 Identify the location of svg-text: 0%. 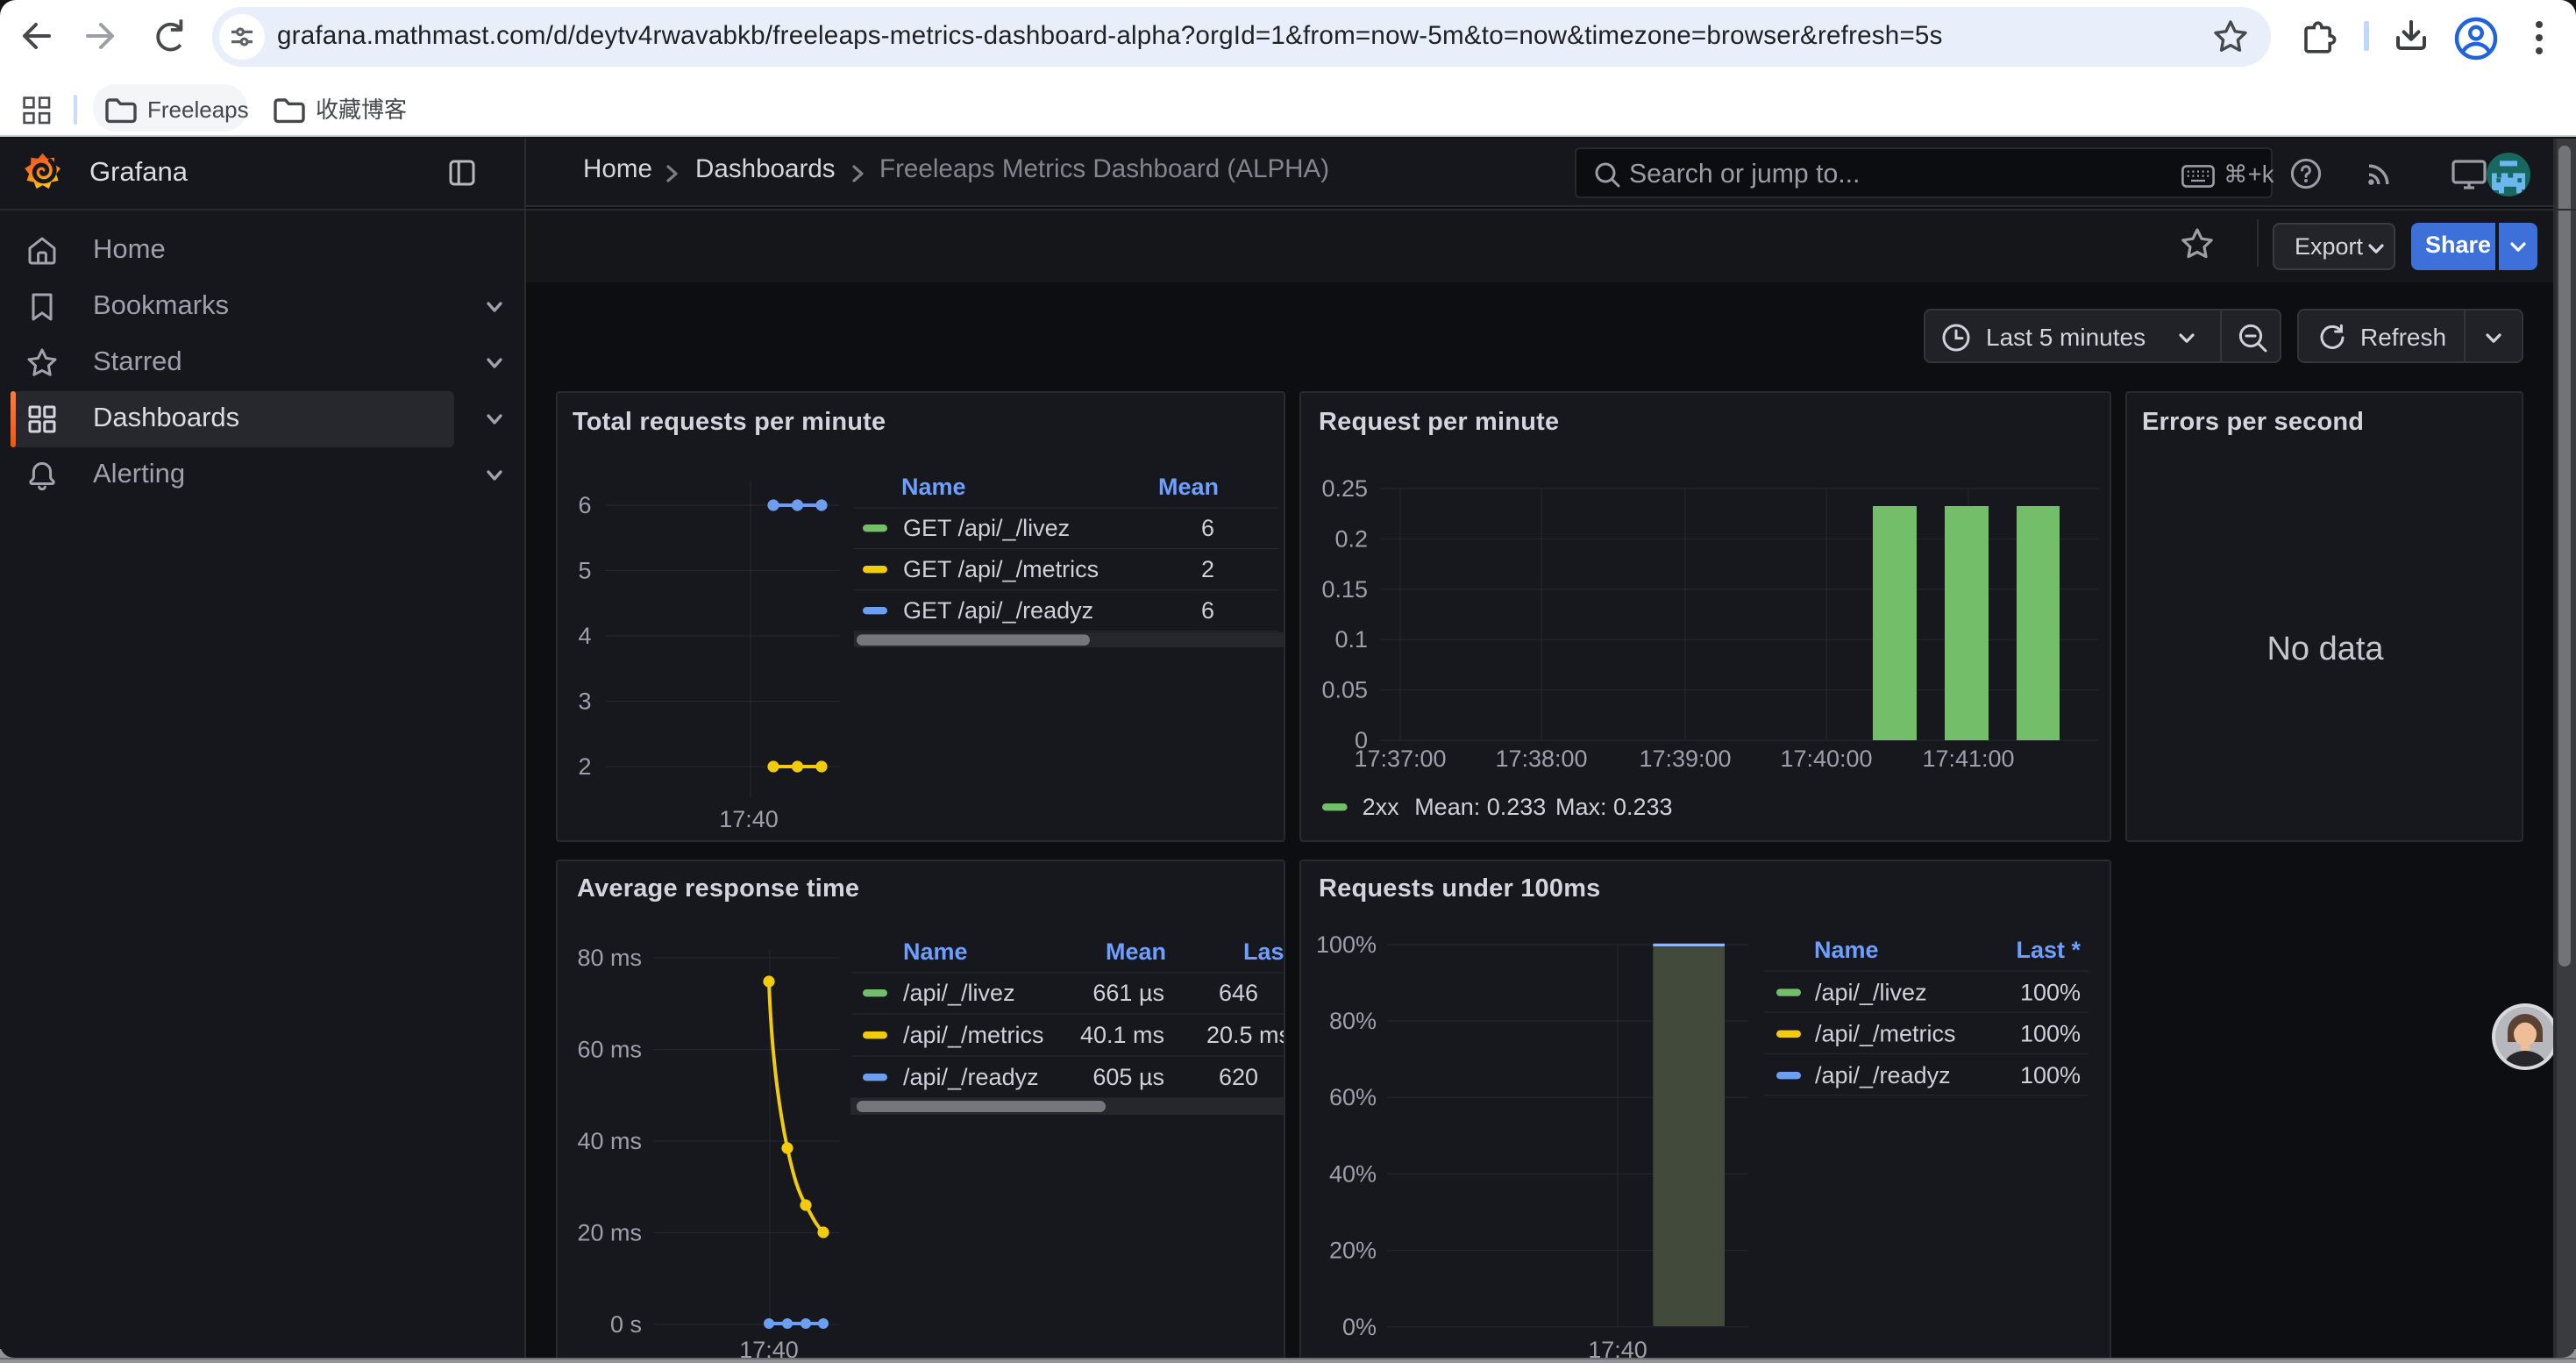
(1359, 1327).